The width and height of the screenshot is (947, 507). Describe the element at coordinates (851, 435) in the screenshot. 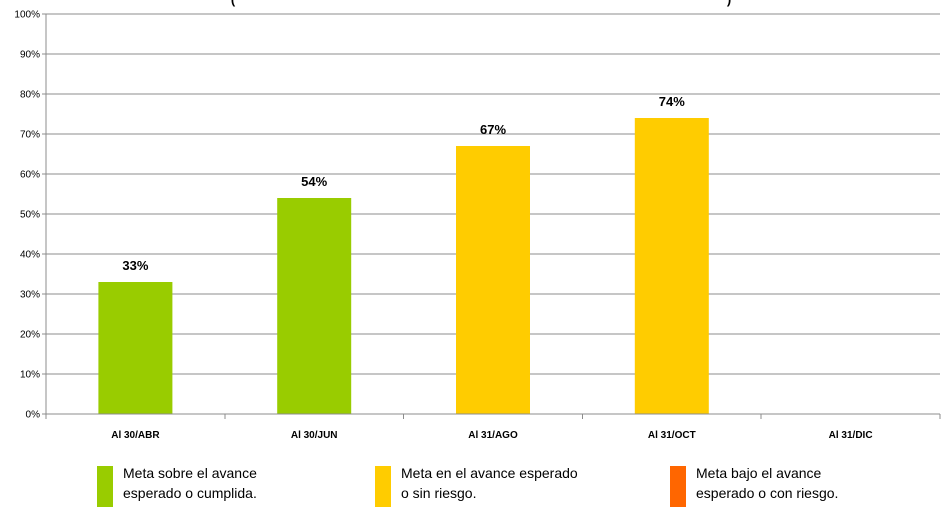

I see `x-tick-label: Al 31/DIC` at that location.